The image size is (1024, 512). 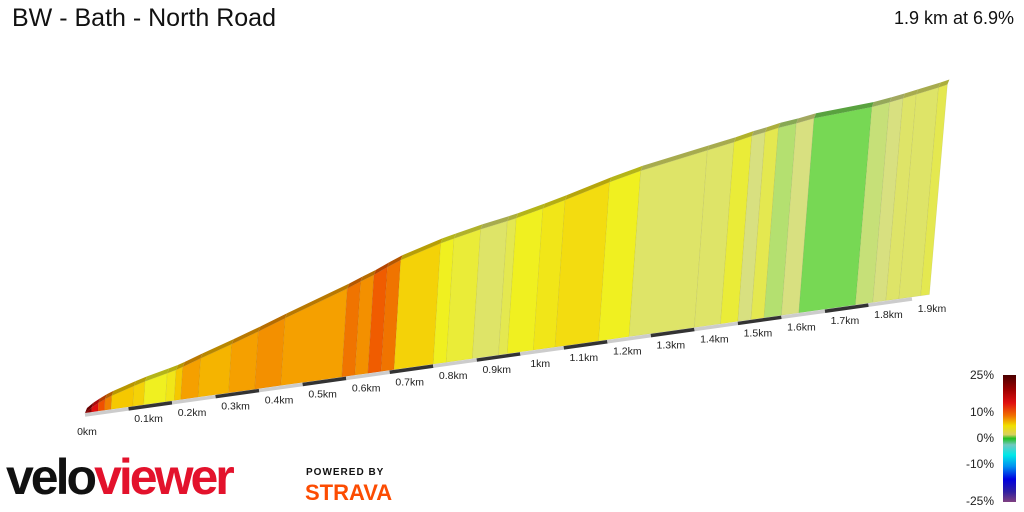 I want to click on x-tick-label: 0.4km, so click(x=279, y=401).